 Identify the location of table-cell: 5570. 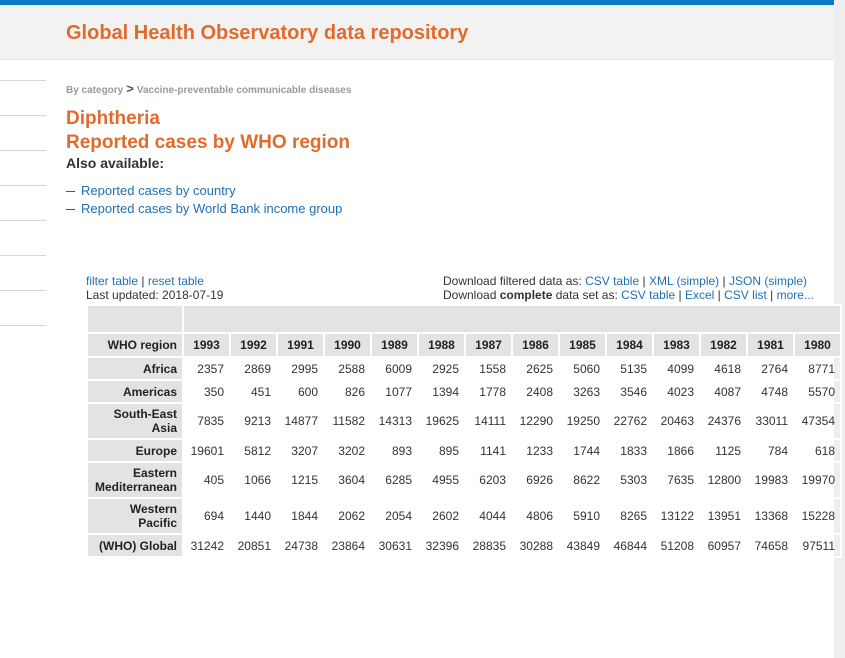
(817, 391).